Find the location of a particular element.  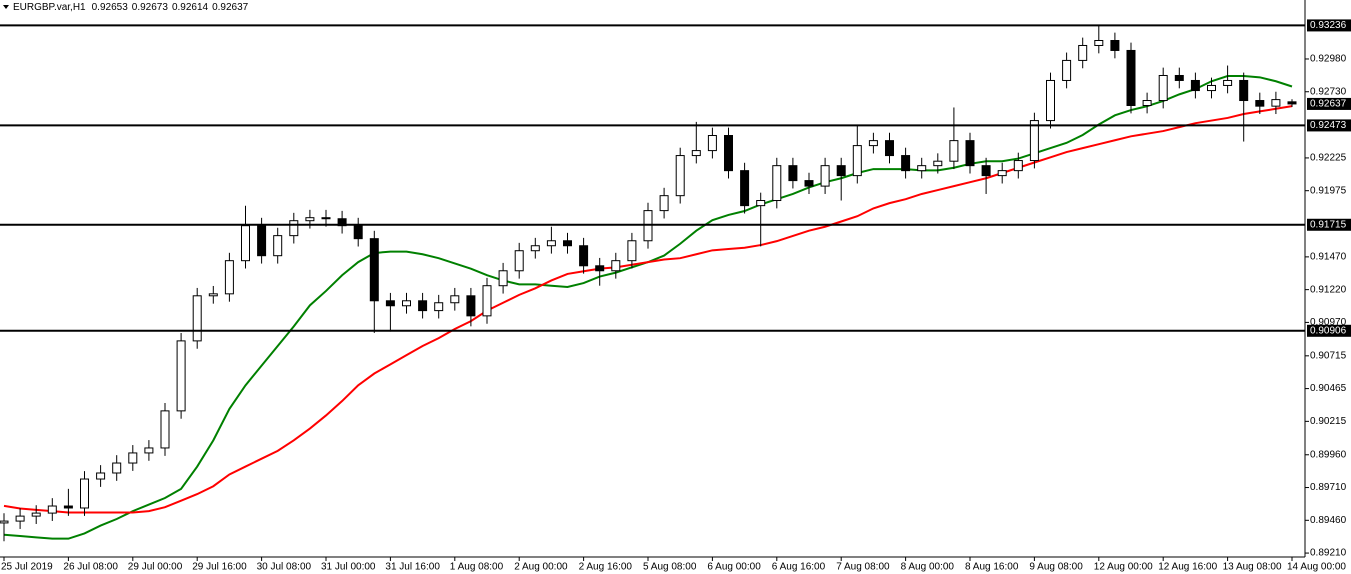

x-tick-label: 12 Aug 16:00 is located at coordinates (1187, 567).